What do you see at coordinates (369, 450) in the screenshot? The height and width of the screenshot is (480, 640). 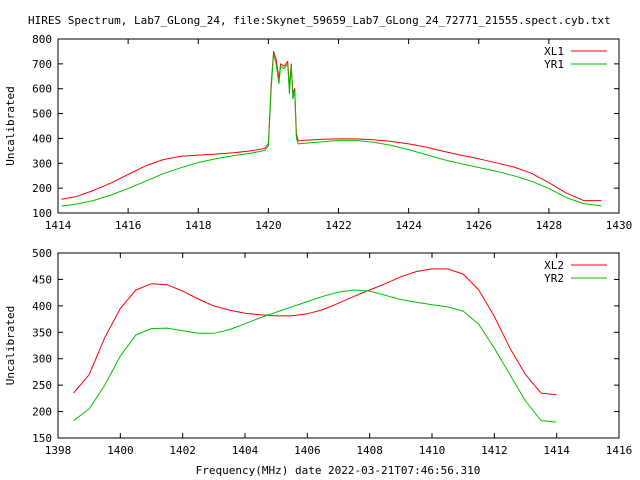 I see `bottom-x-tick-label: 1408` at bounding box center [369, 450].